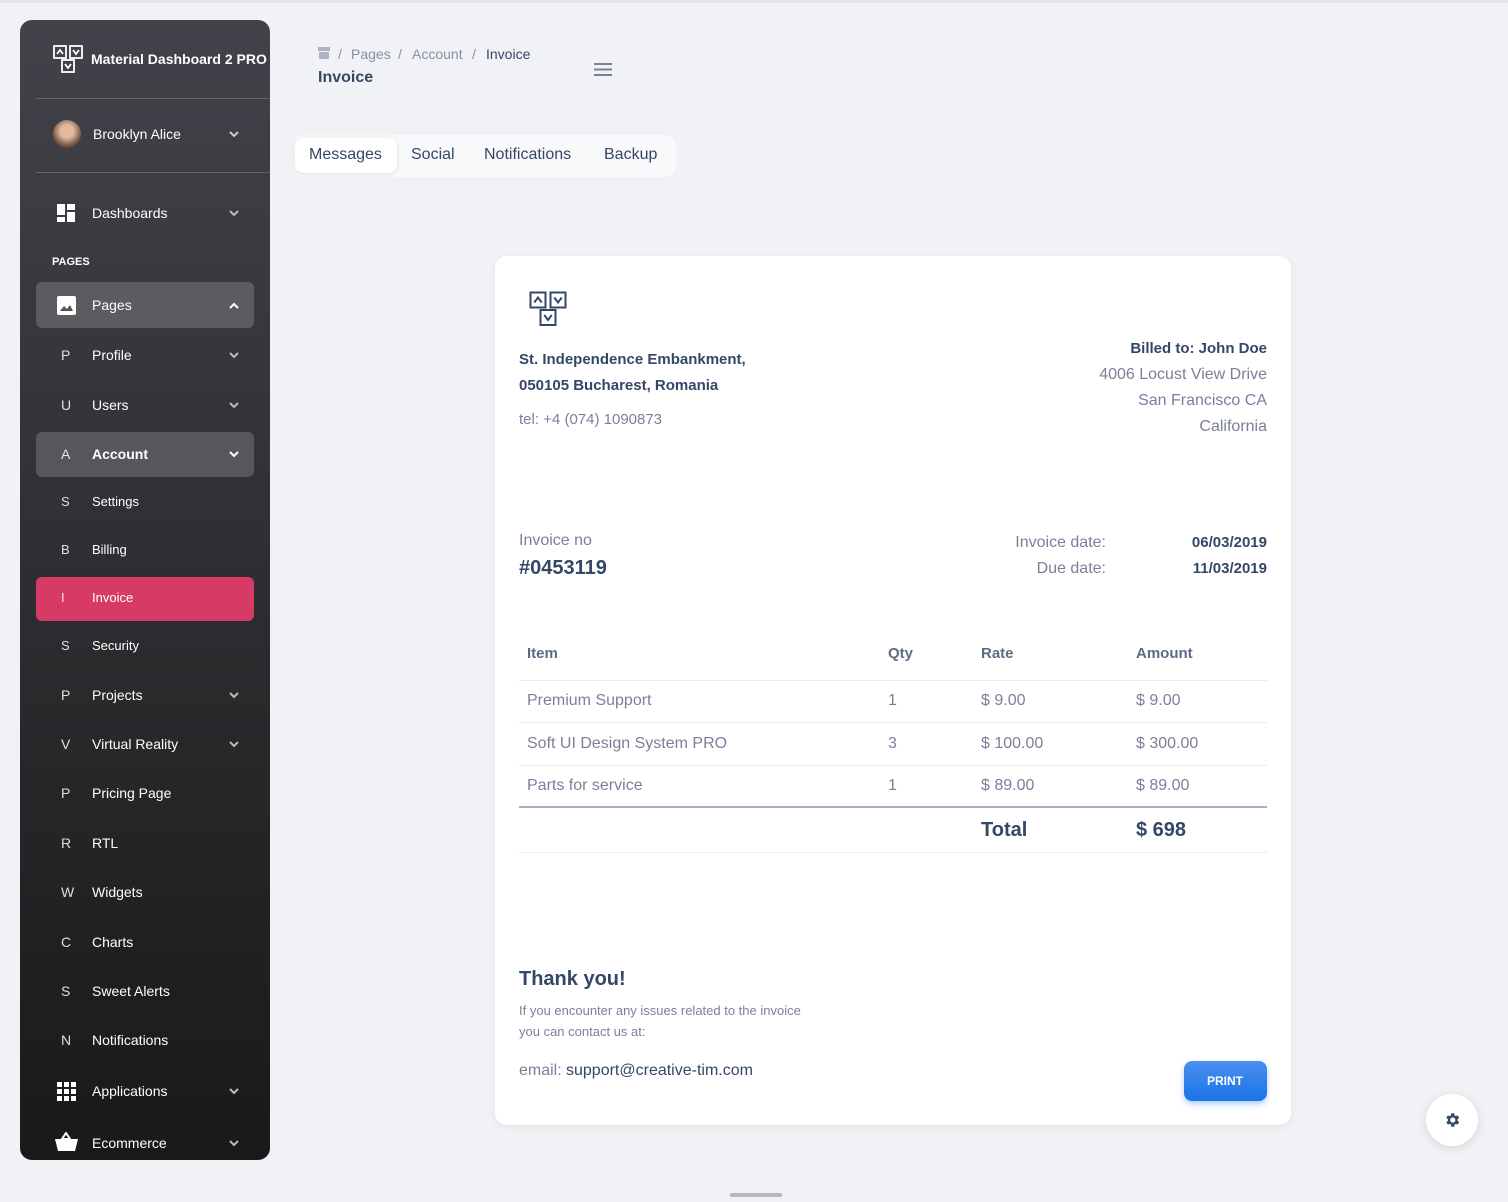 This screenshot has height=1202, width=1508. Describe the element at coordinates (113, 942) in the screenshot. I see `nav-item: Charts` at that location.